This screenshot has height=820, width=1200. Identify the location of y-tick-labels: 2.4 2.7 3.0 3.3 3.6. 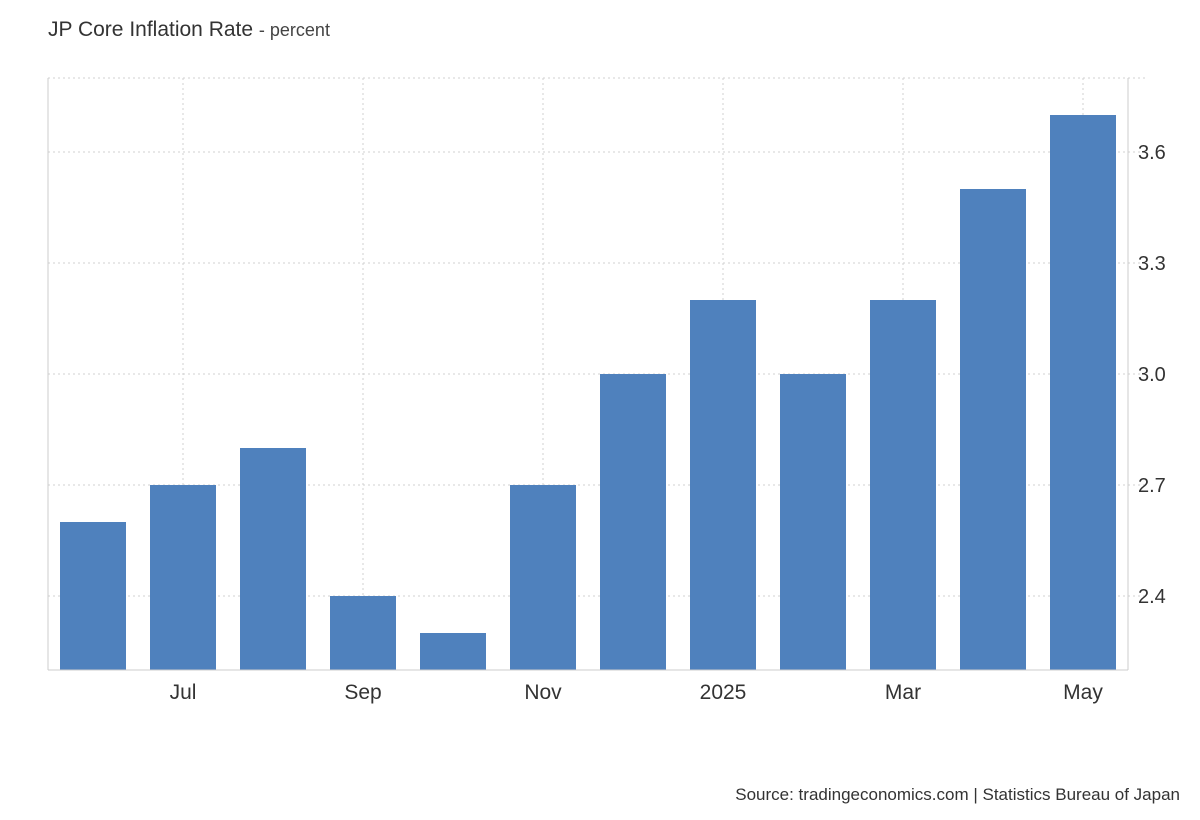
(1152, 375).